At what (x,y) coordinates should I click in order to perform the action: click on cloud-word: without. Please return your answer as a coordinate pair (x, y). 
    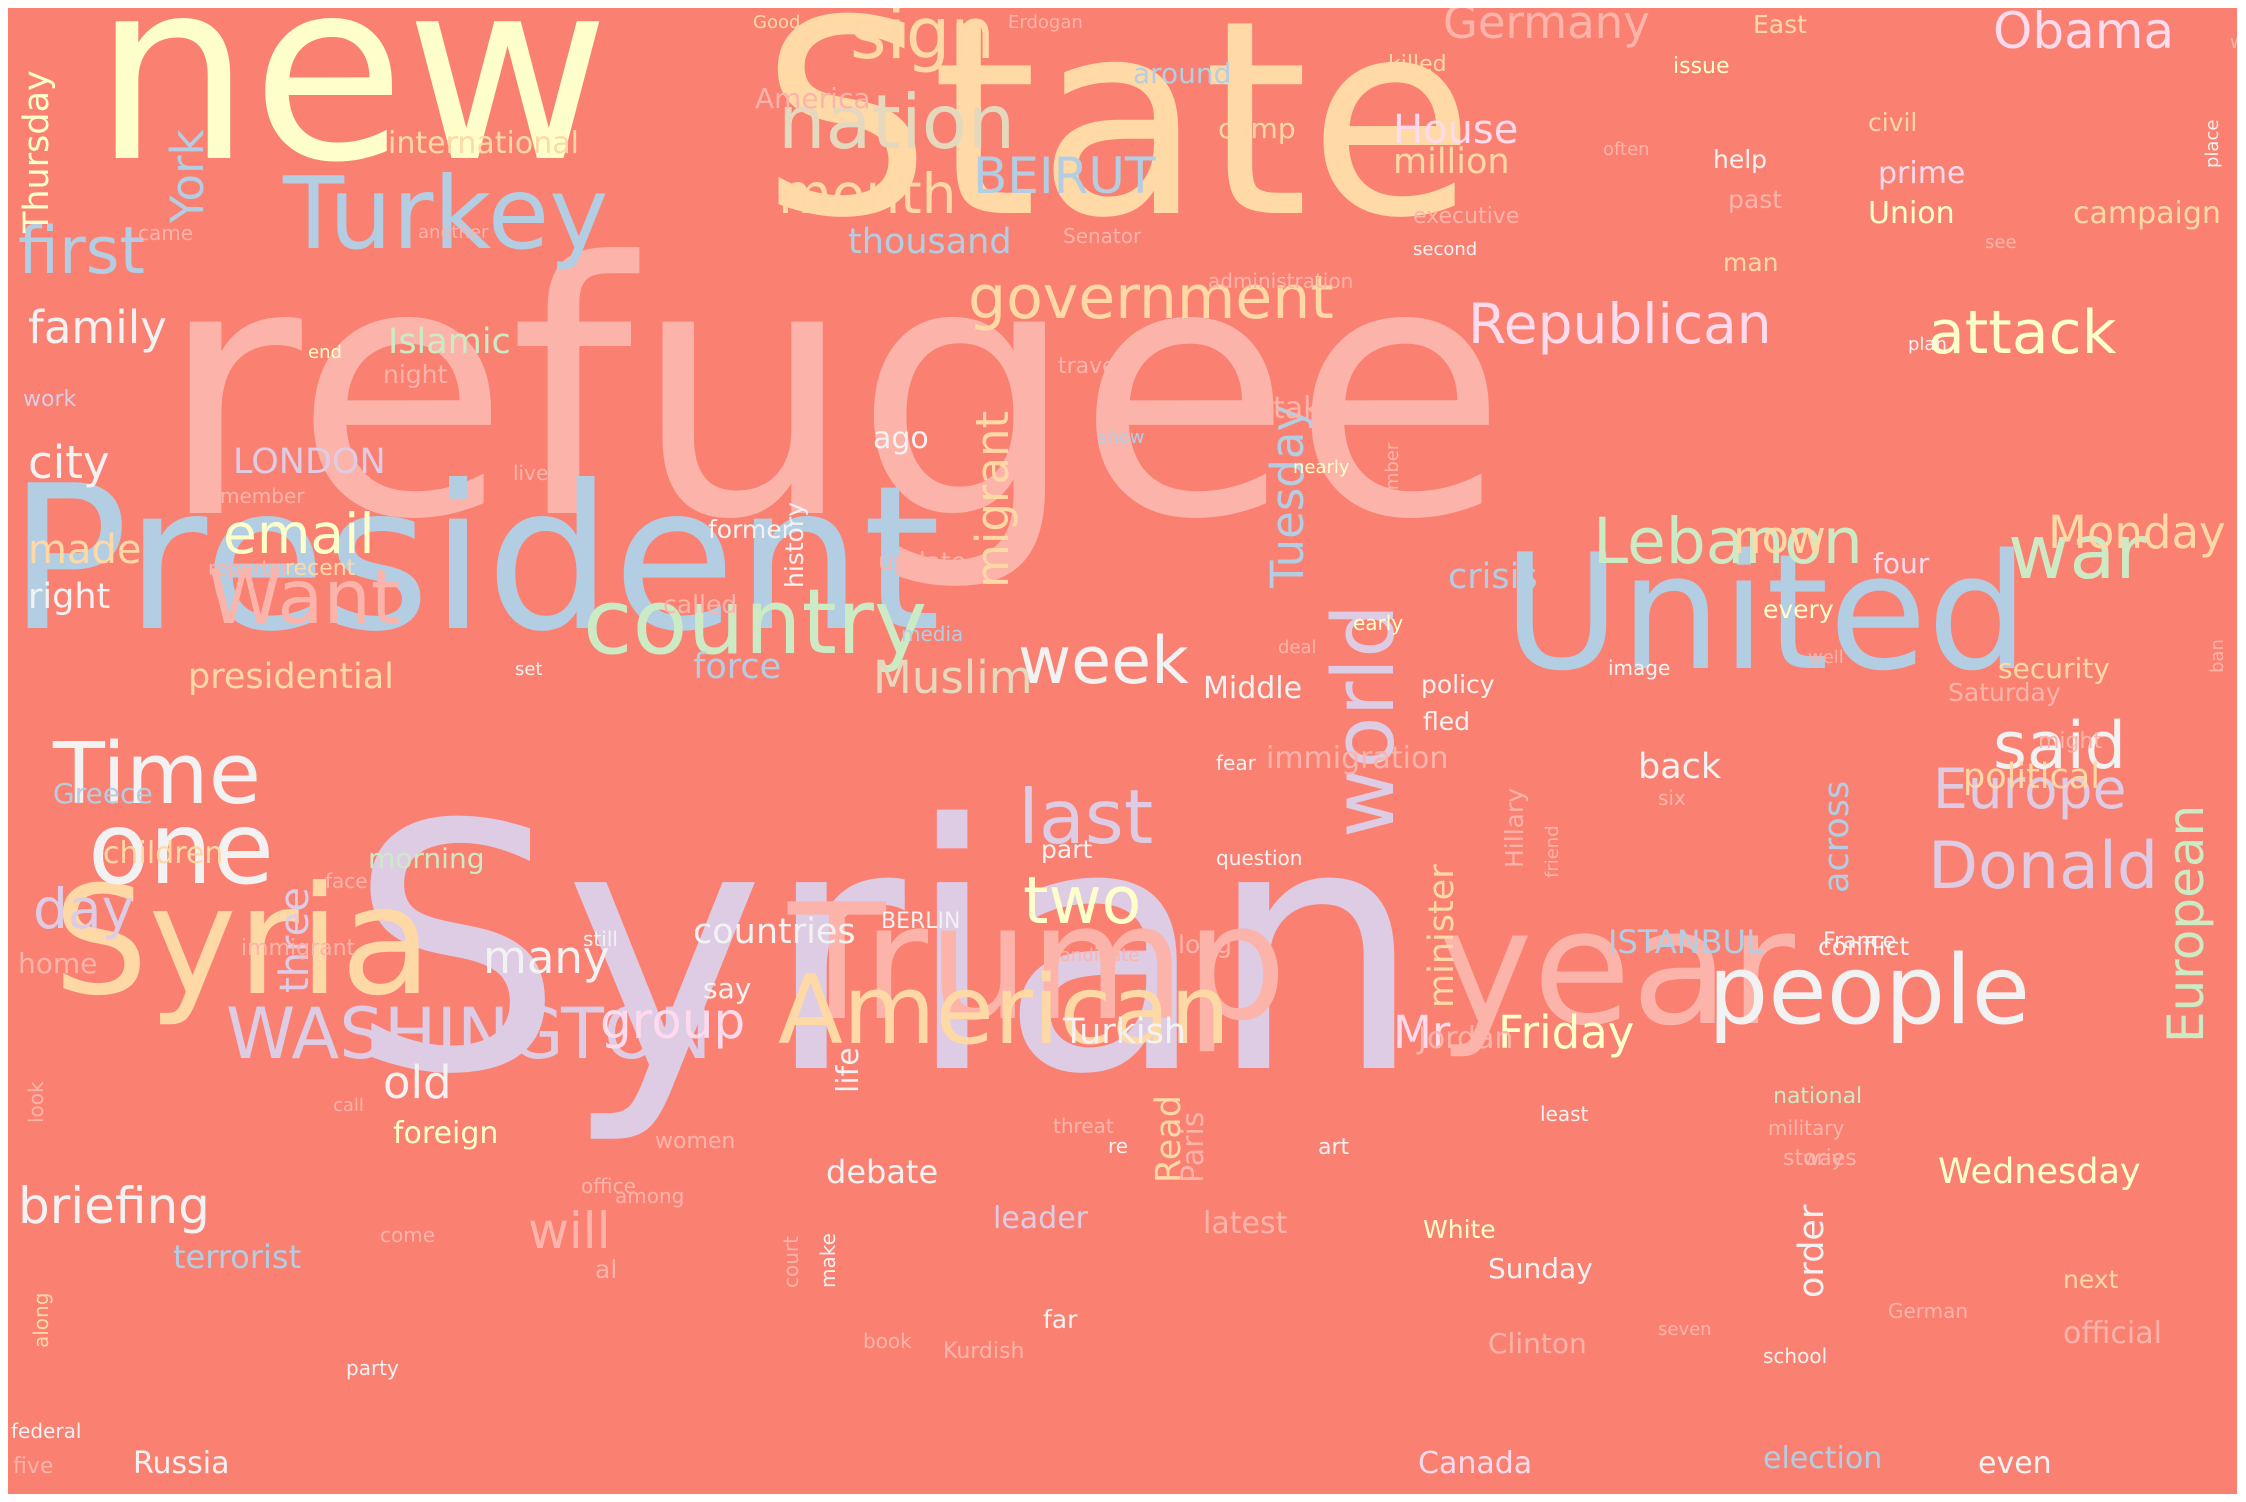
    Looking at the image, I should click on (2233, 42).